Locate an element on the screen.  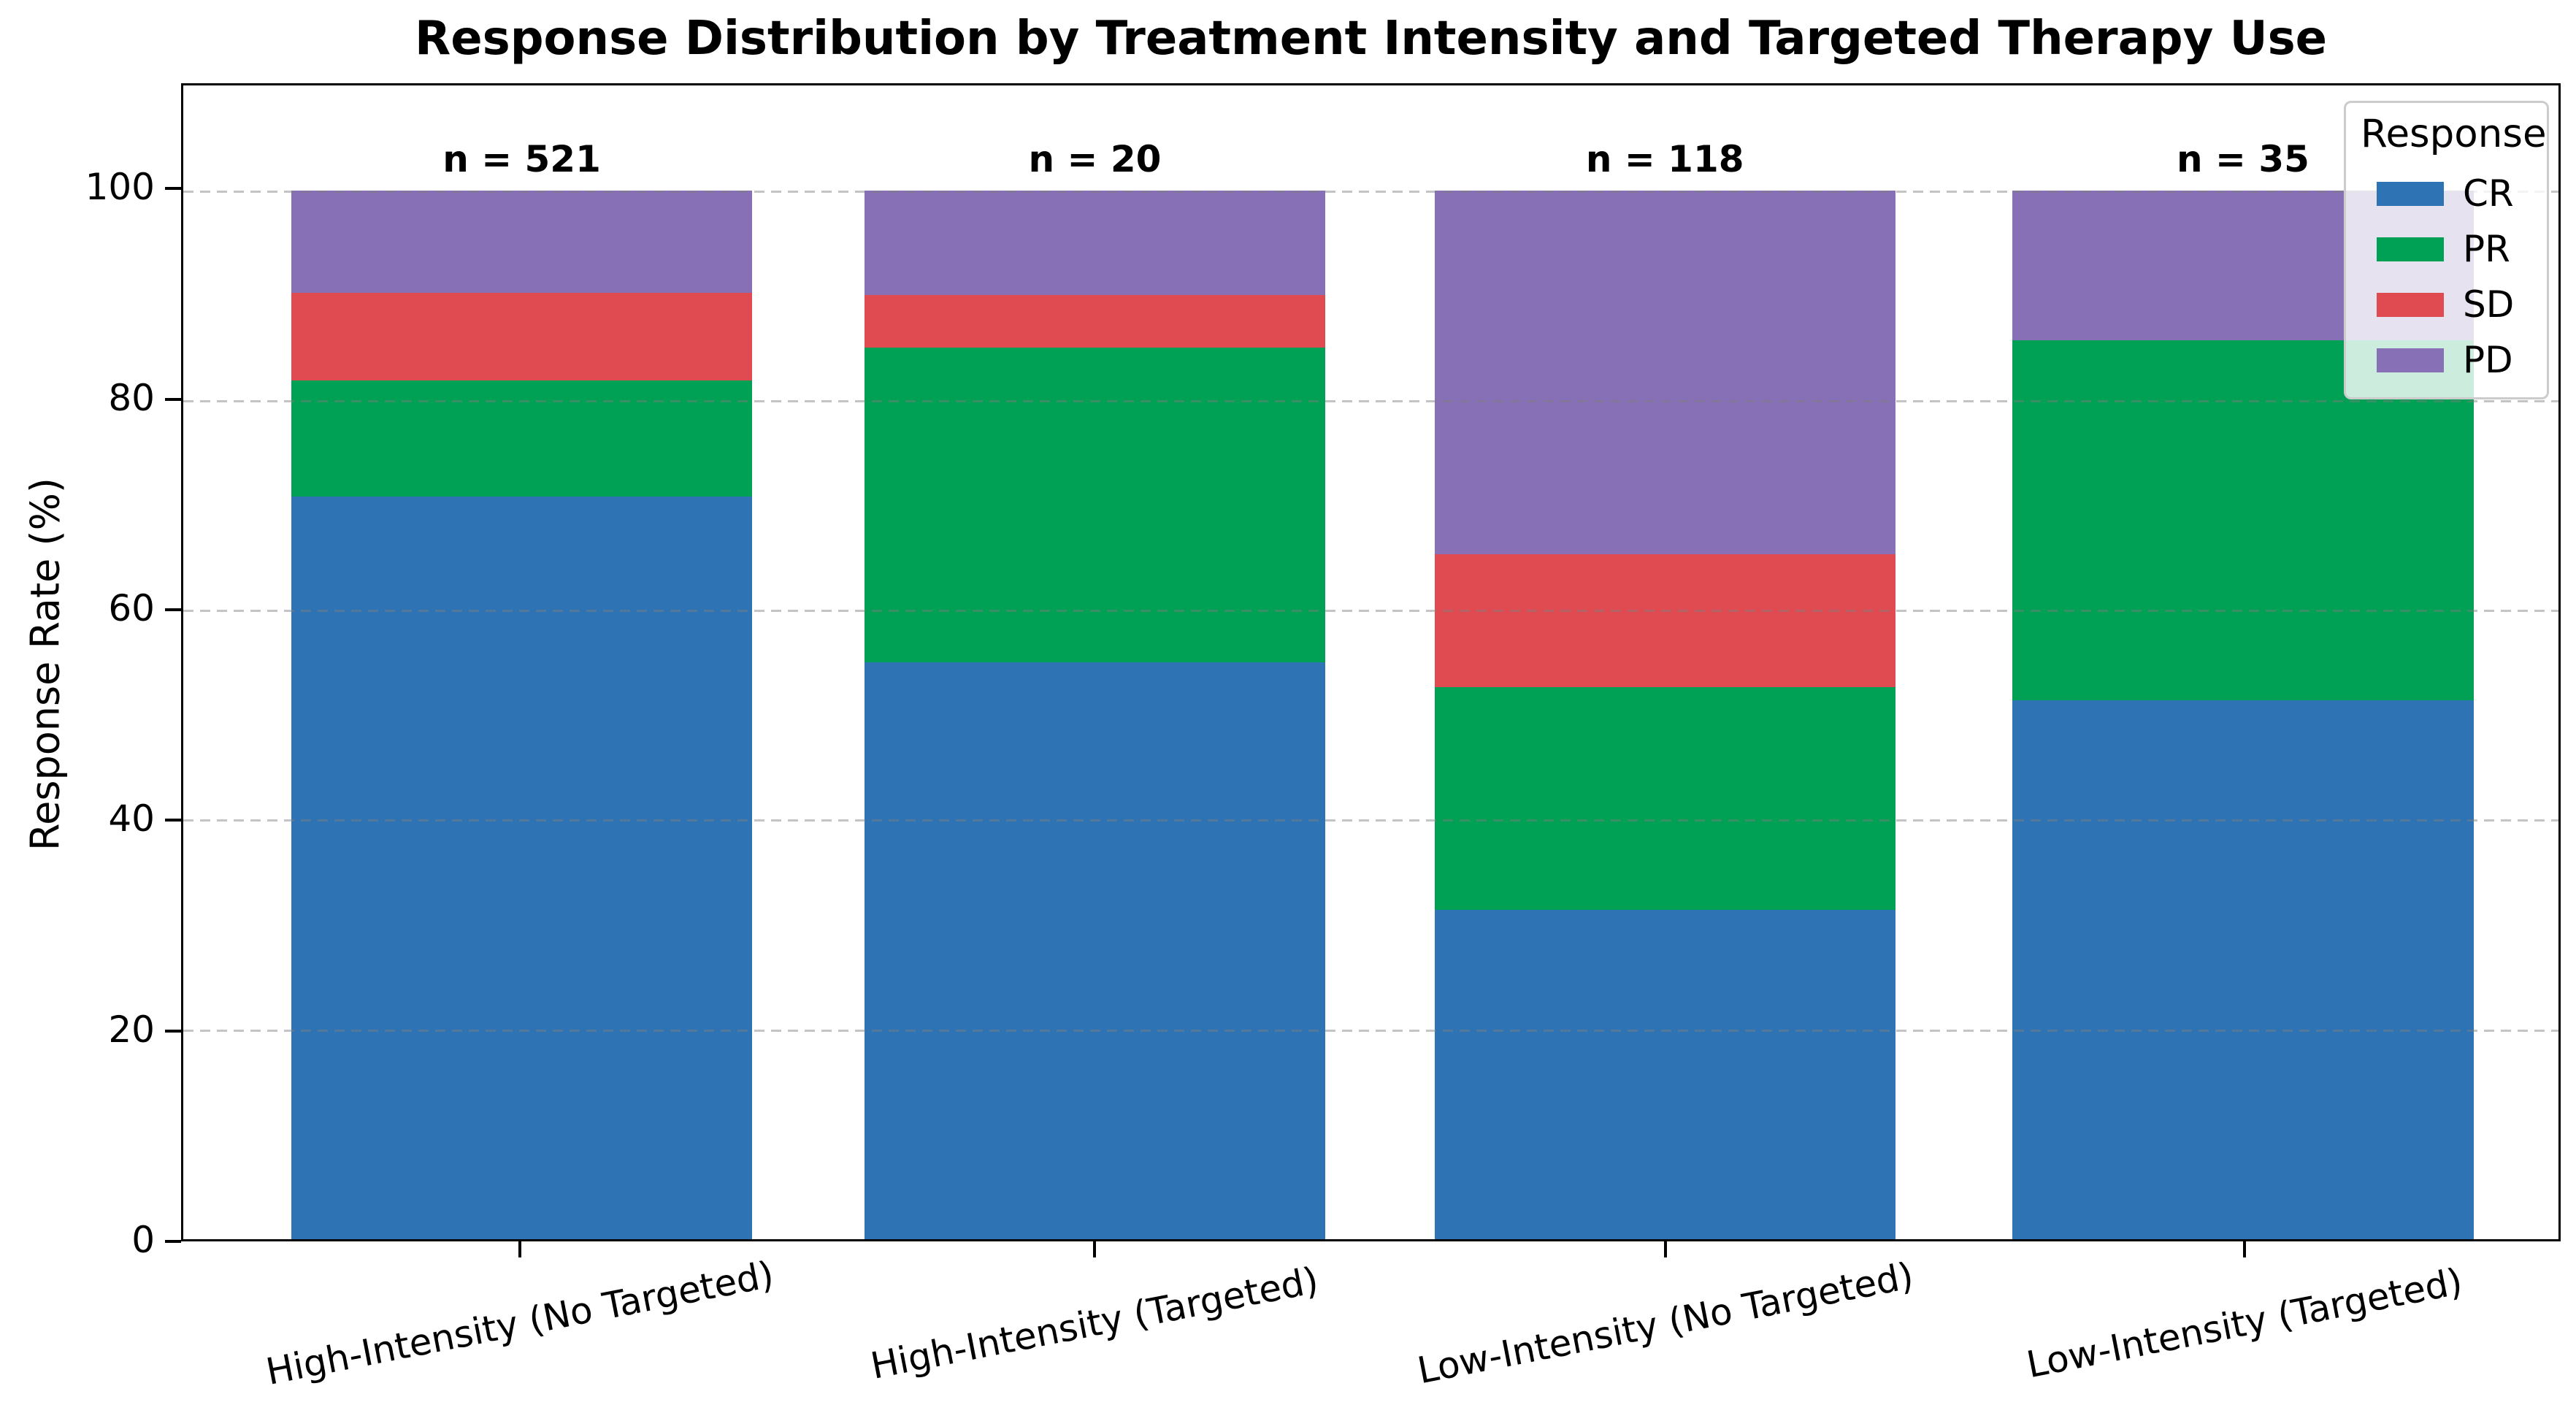
bar-count-label-4: n = 35 is located at coordinates (2243, 158).